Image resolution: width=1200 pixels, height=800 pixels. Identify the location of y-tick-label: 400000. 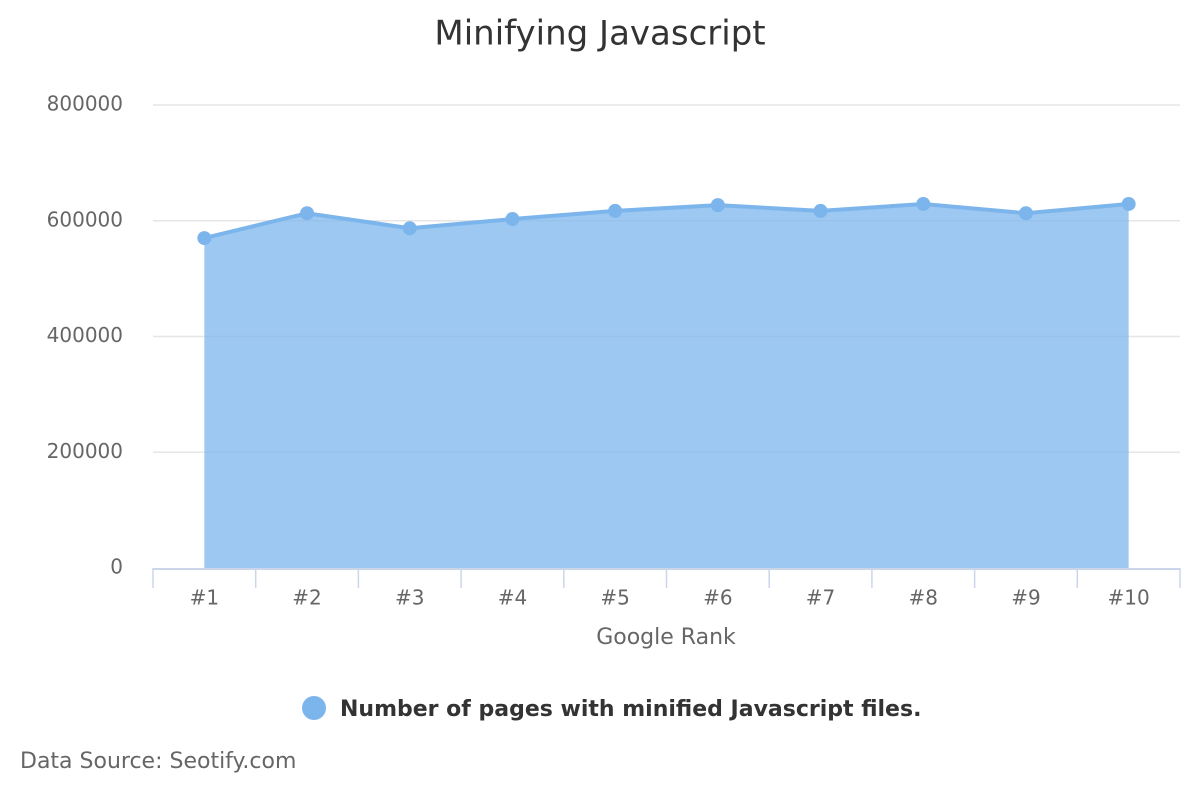
(85, 335).